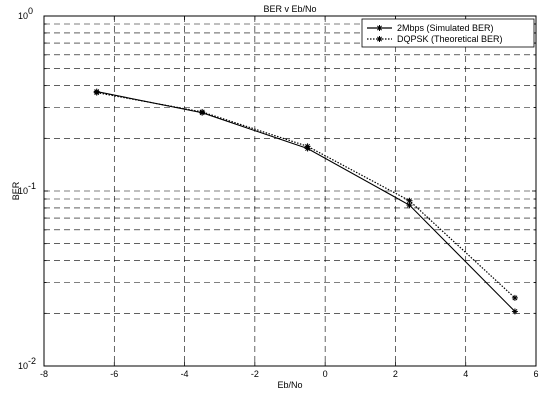 This screenshot has width=541, height=394. Describe the element at coordinates (32, 361) in the screenshot. I see `y-tick-exponent: -2` at that location.